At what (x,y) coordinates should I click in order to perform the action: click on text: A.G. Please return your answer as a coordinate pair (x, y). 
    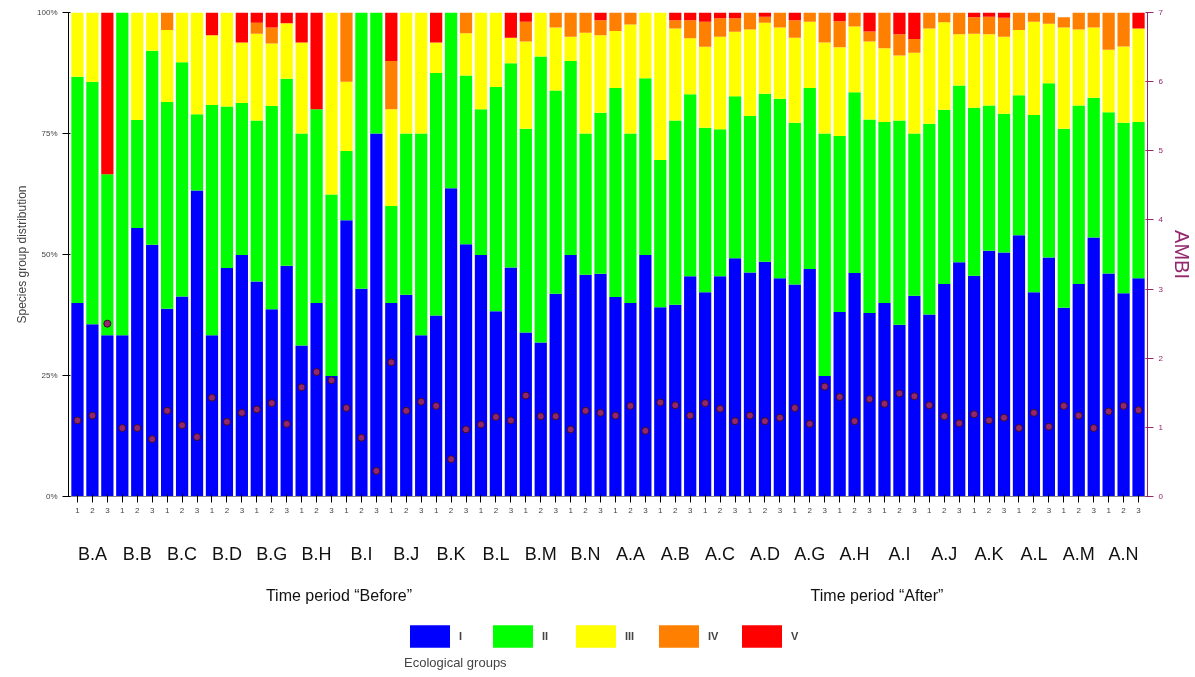
    Looking at the image, I should click on (810, 553).